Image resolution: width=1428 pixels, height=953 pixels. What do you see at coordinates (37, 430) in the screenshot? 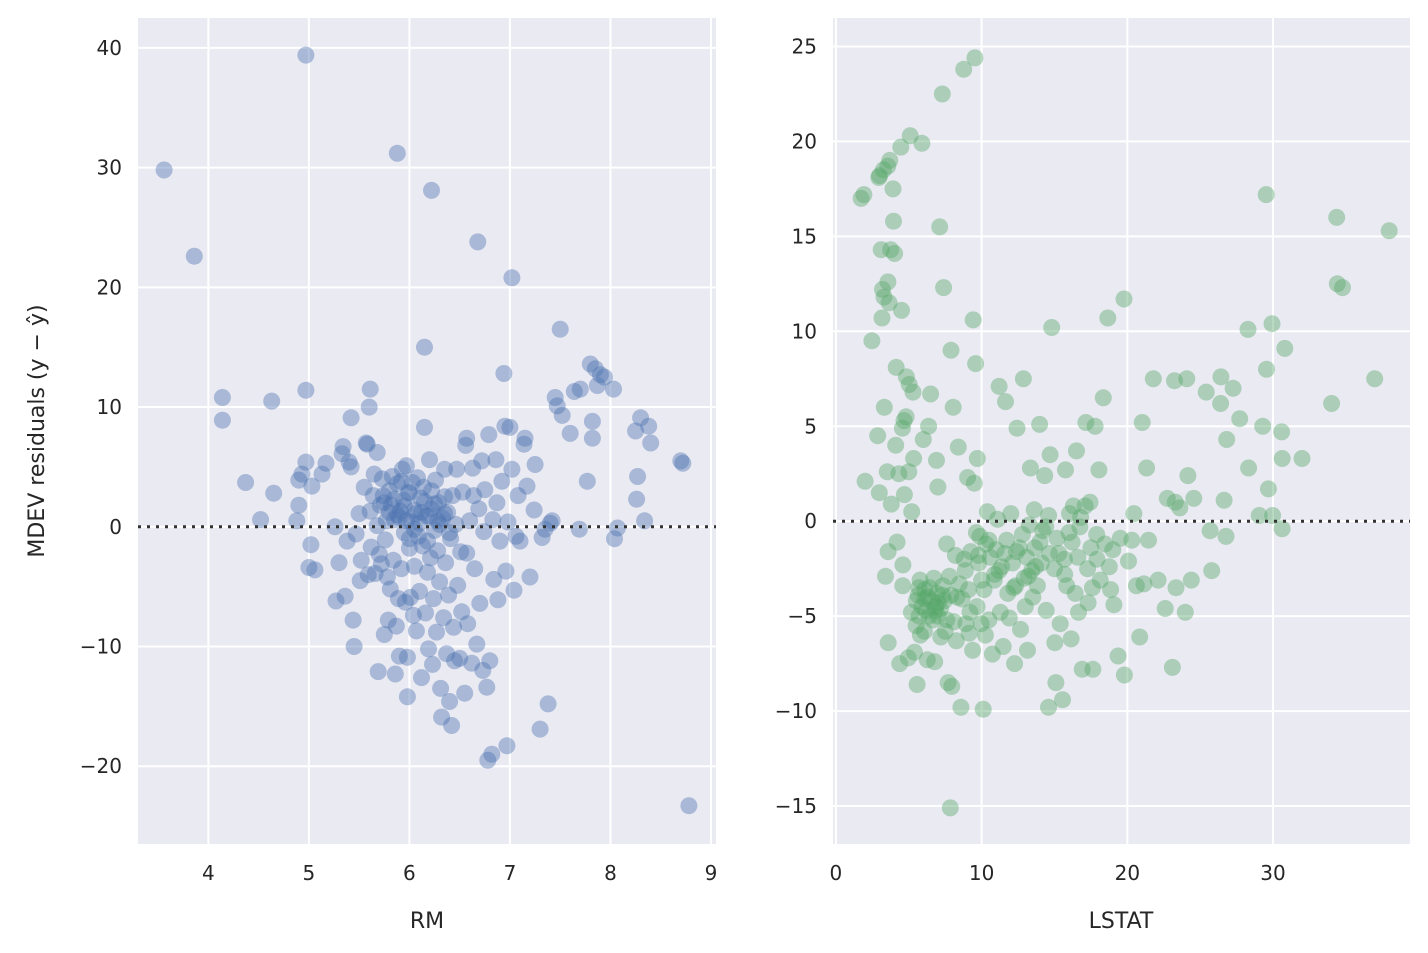
I see `y-axis-label: MDEV residuals (y − ŷ)` at bounding box center [37, 430].